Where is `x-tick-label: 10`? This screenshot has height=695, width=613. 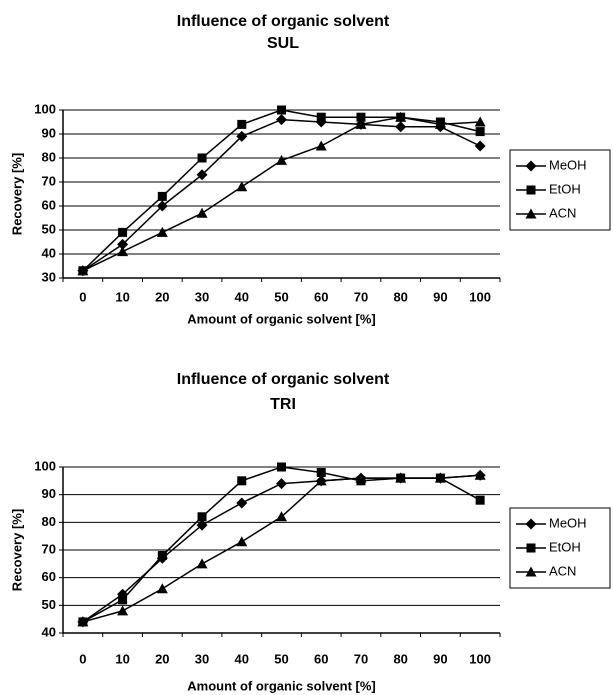 x-tick-label: 10 is located at coordinates (122, 296).